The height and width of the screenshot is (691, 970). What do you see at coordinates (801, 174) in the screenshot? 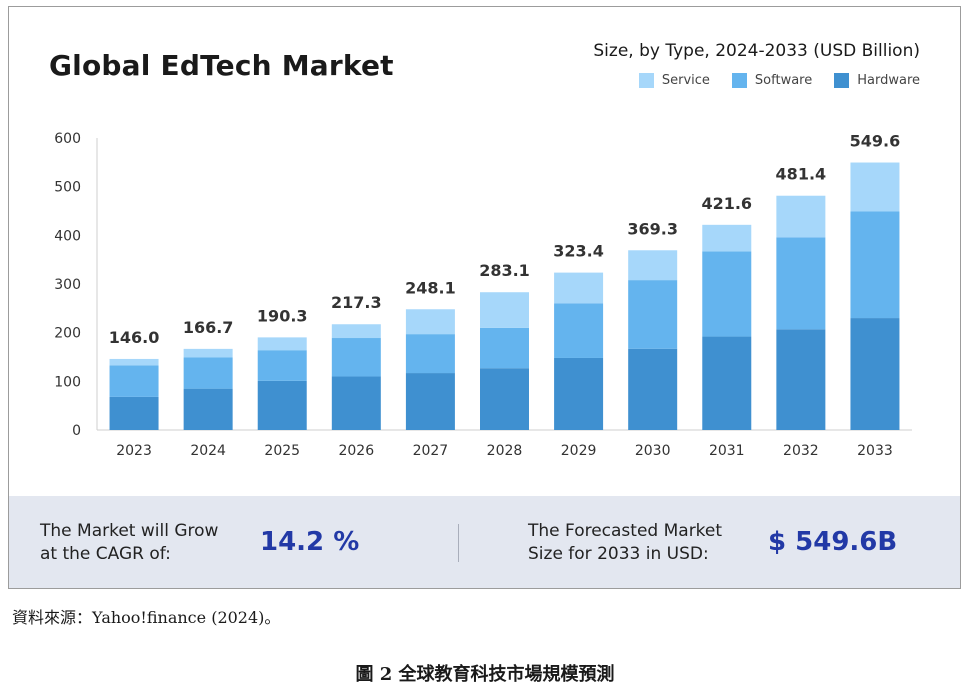
I see `bar-total-label: 481.4` at bounding box center [801, 174].